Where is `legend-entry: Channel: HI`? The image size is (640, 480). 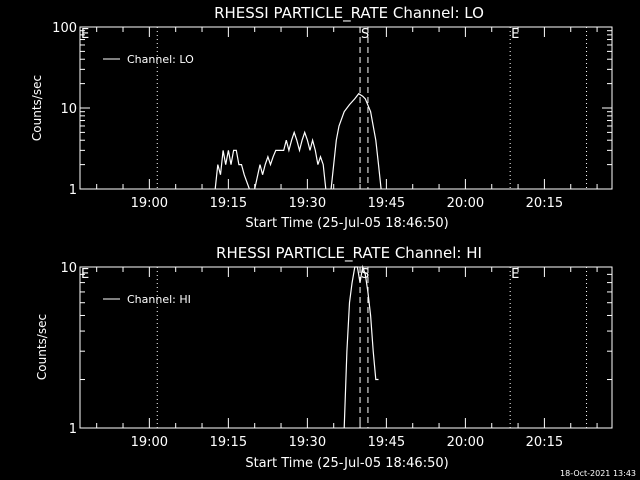
legend-entry: Channel: HI is located at coordinates (159, 299).